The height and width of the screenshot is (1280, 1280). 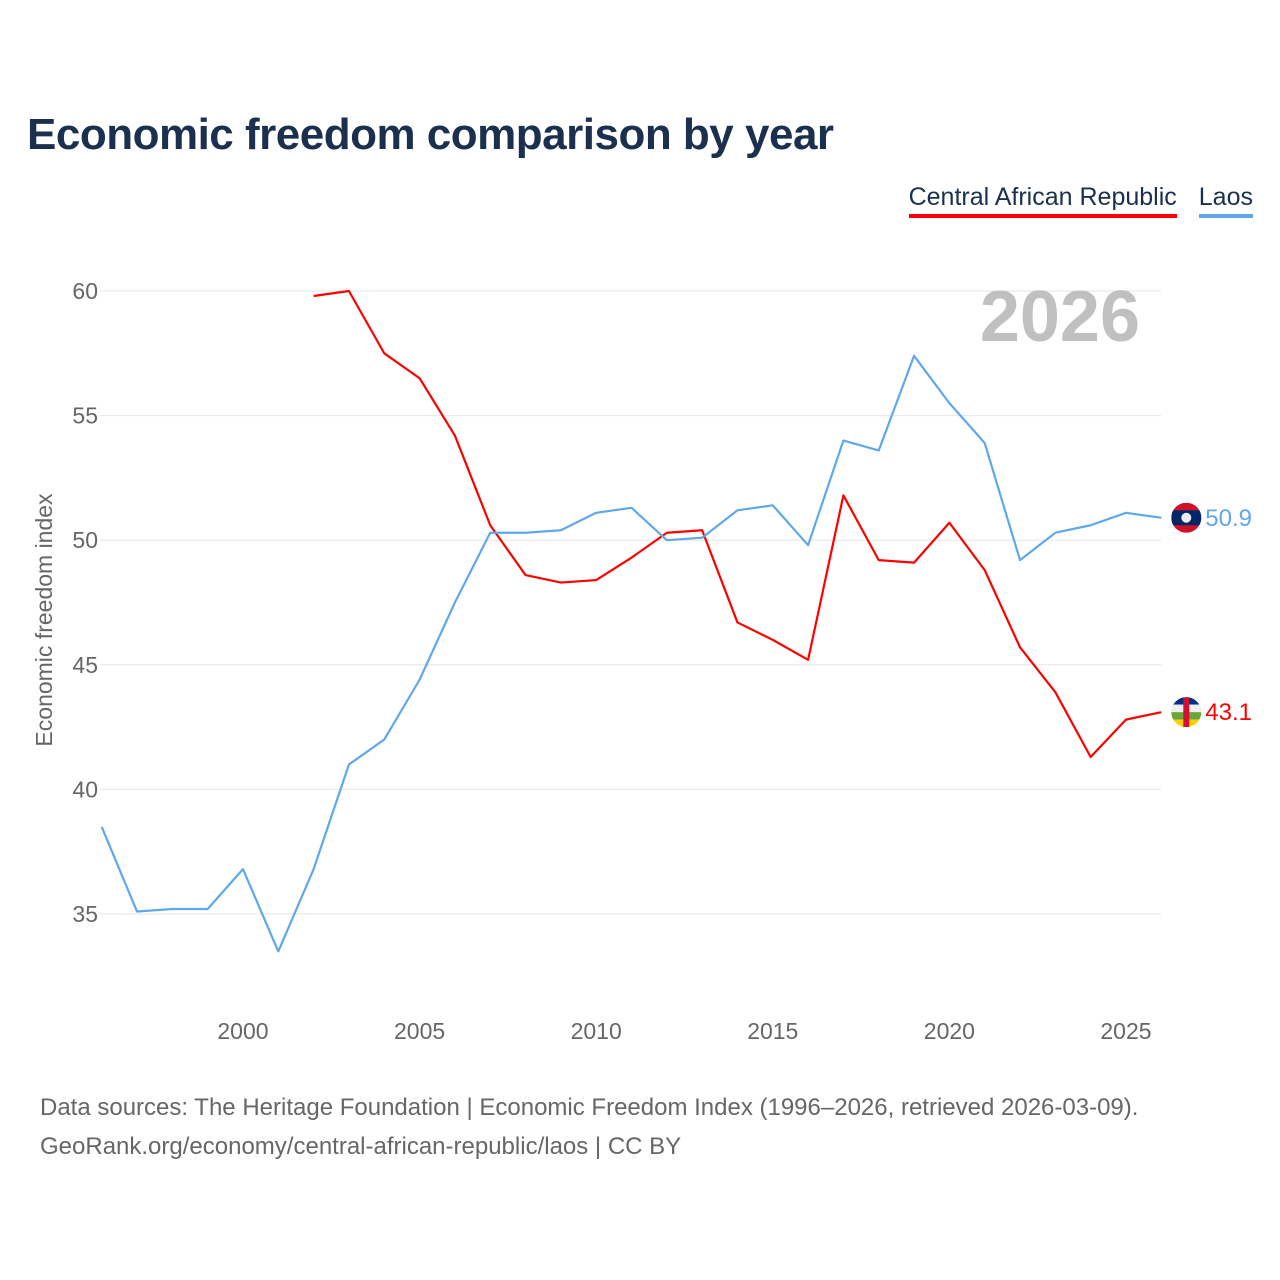 I want to click on x-tick-label: 2010, so click(x=596, y=1031).